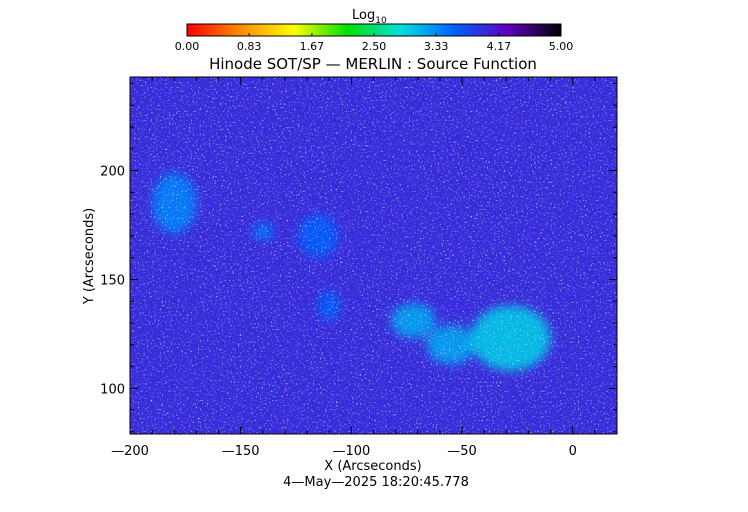 This screenshot has height=512, width=748. Describe the element at coordinates (374, 46) in the screenshot. I see `colorbar-tick-label: 2.50` at that location.